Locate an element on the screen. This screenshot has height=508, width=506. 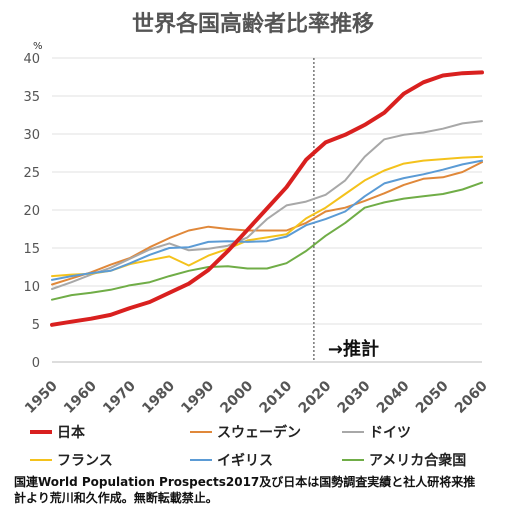
x-tick-label: 2000 is located at coordinates (236, 397).